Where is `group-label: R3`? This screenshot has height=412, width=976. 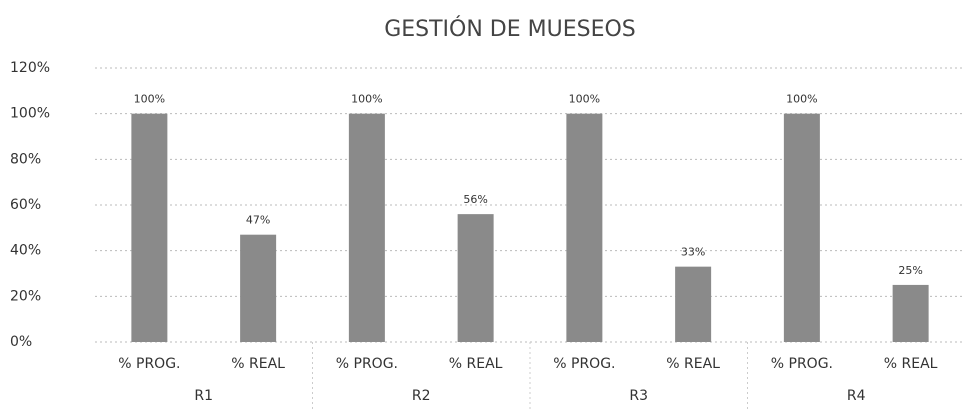
group-label: R3 is located at coordinates (638, 396).